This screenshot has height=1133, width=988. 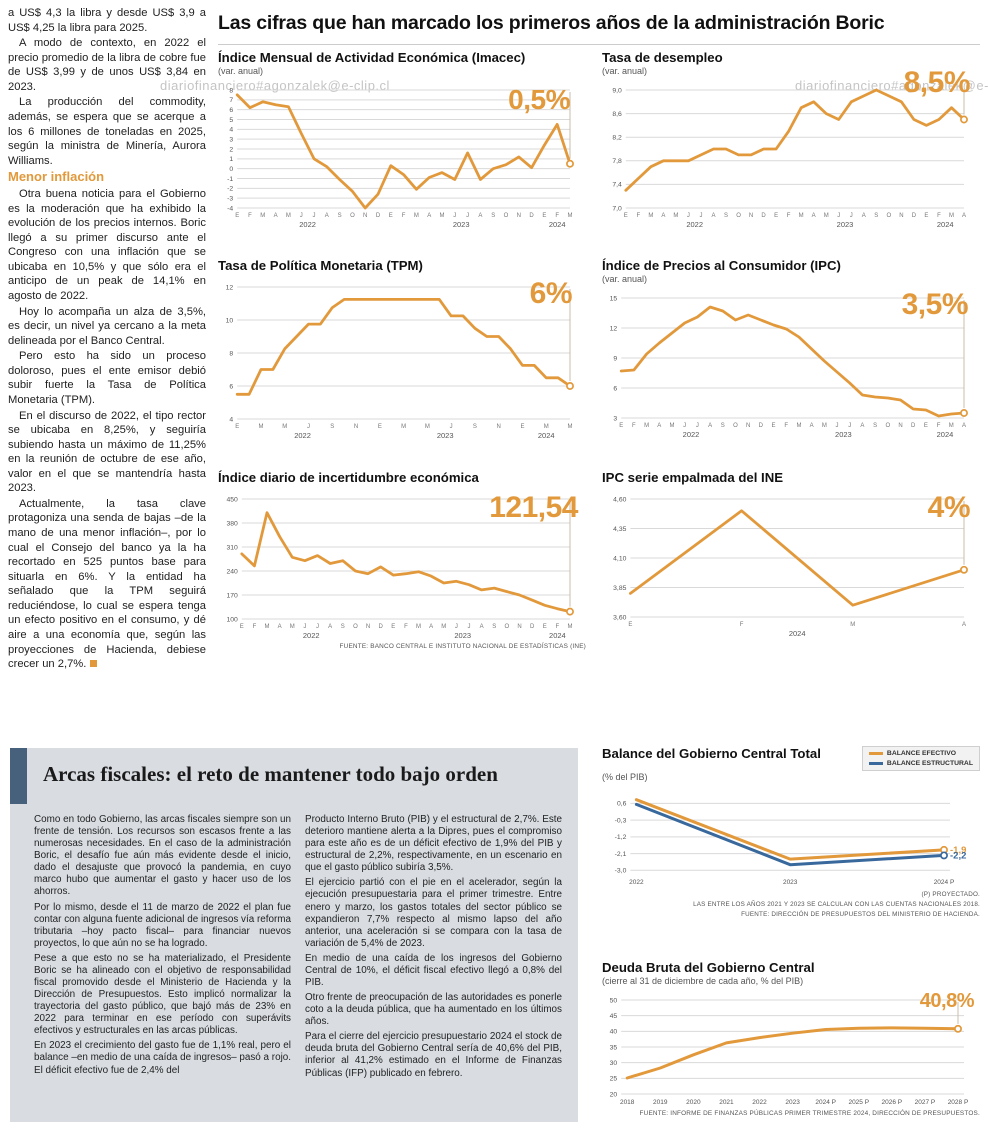 What do you see at coordinates (232, 571) in the screenshot?
I see `svg-text: 240` at bounding box center [232, 571].